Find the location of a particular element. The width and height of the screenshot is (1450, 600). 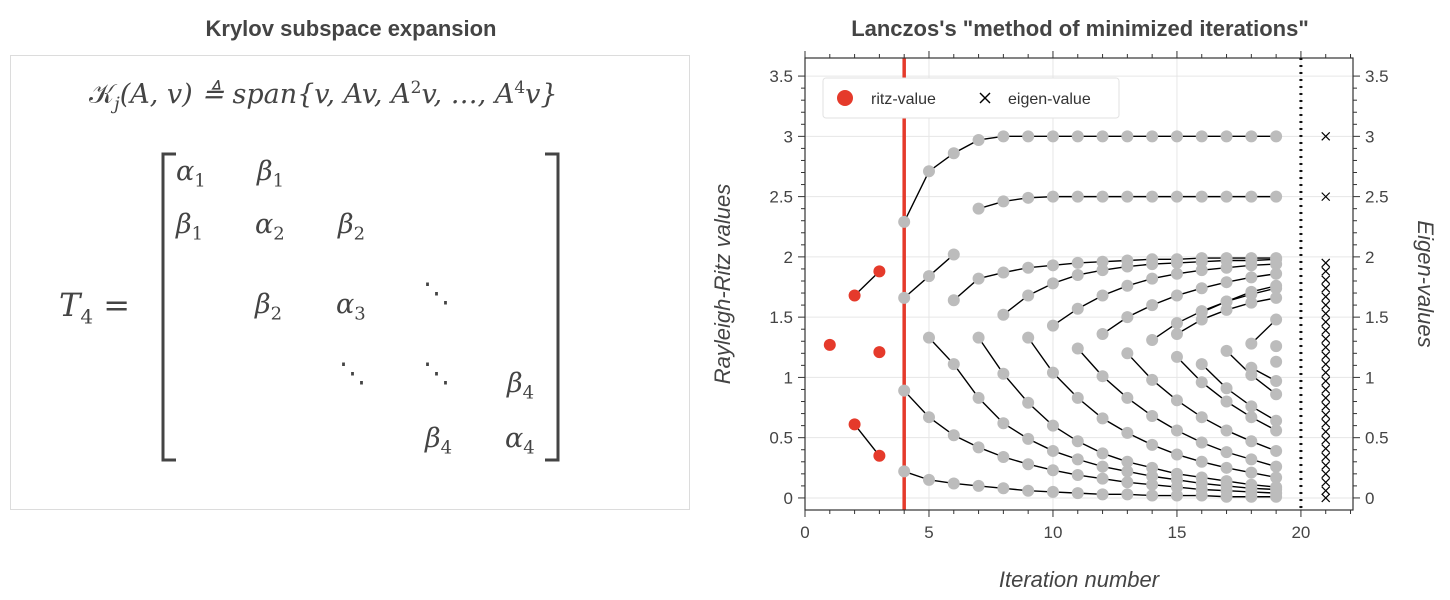

matrix-entry-alpha2: α2 is located at coordinates (270, 227).